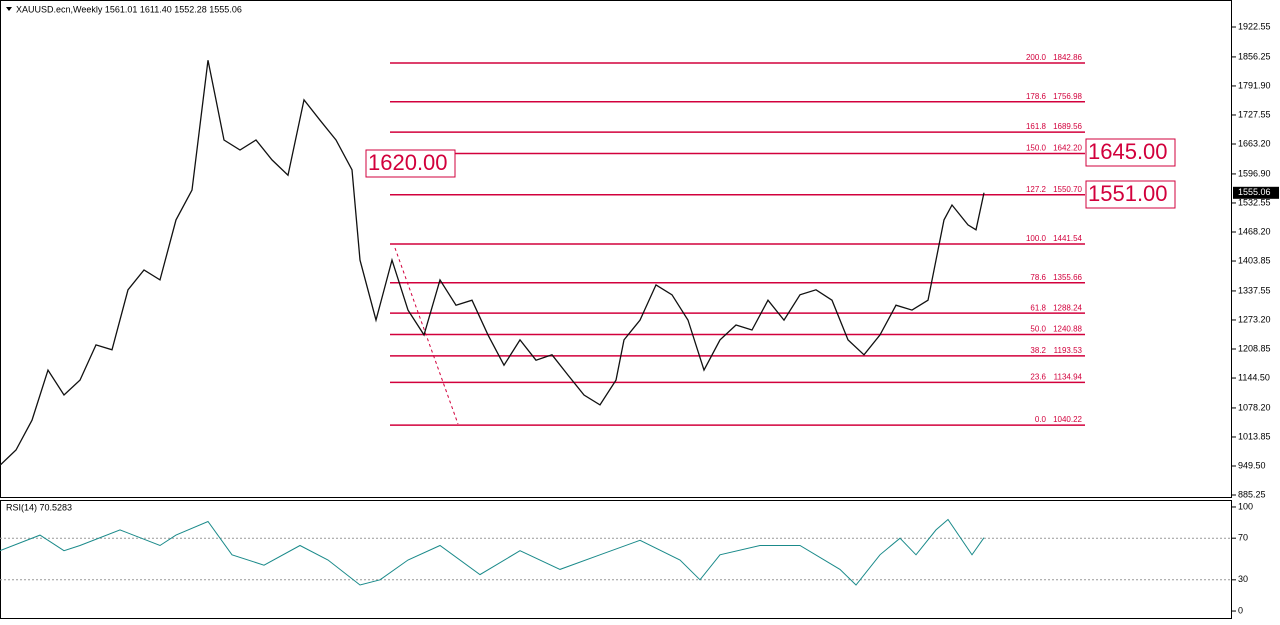 Image resolution: width=1280 pixels, height=625 pixels. I want to click on y-tick-label: 949.50, so click(1252, 465).